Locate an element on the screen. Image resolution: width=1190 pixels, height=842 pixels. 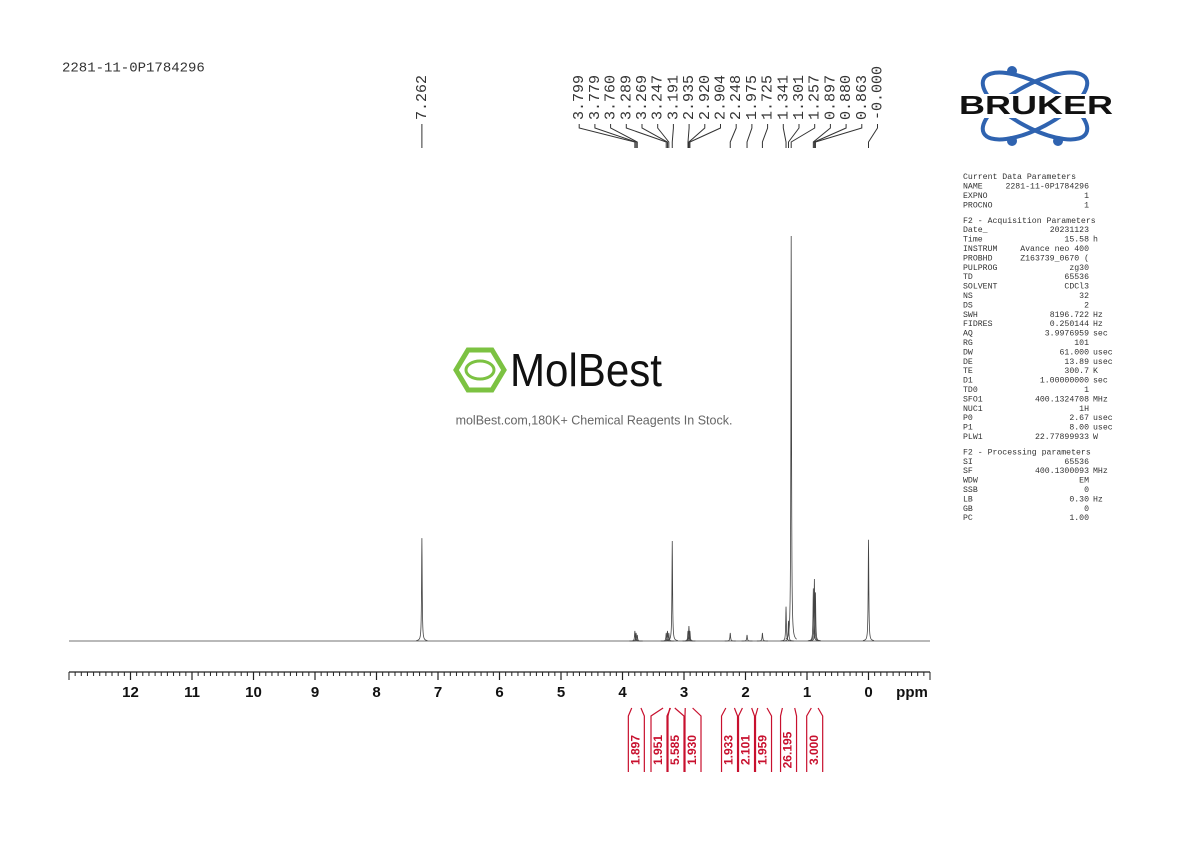
parameter-section-title: Current Data Parameters is located at coordinates (1019, 177).